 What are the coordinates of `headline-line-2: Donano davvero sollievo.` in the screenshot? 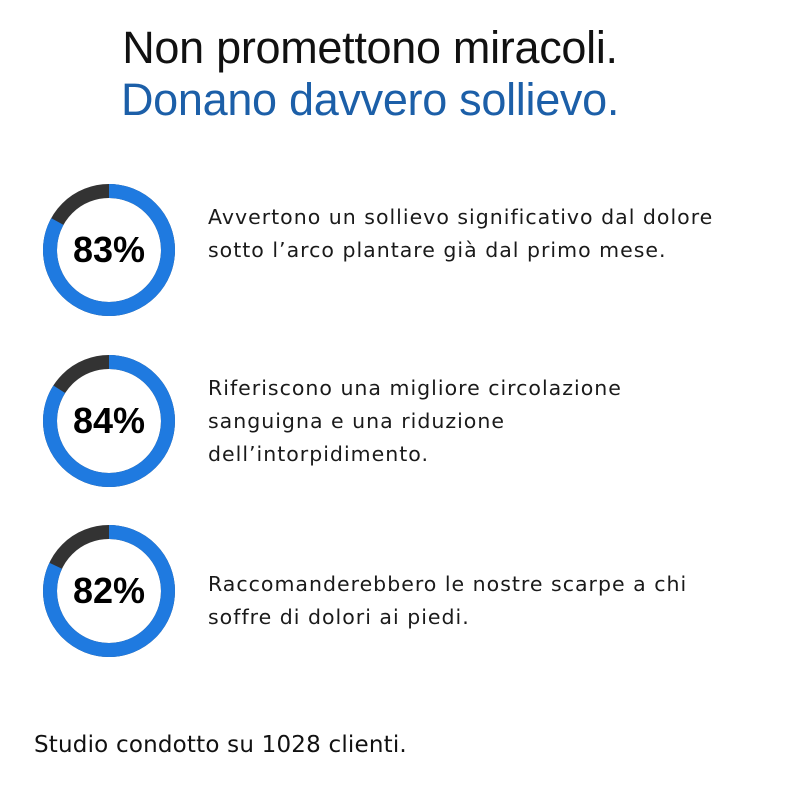 It's located at (370, 100).